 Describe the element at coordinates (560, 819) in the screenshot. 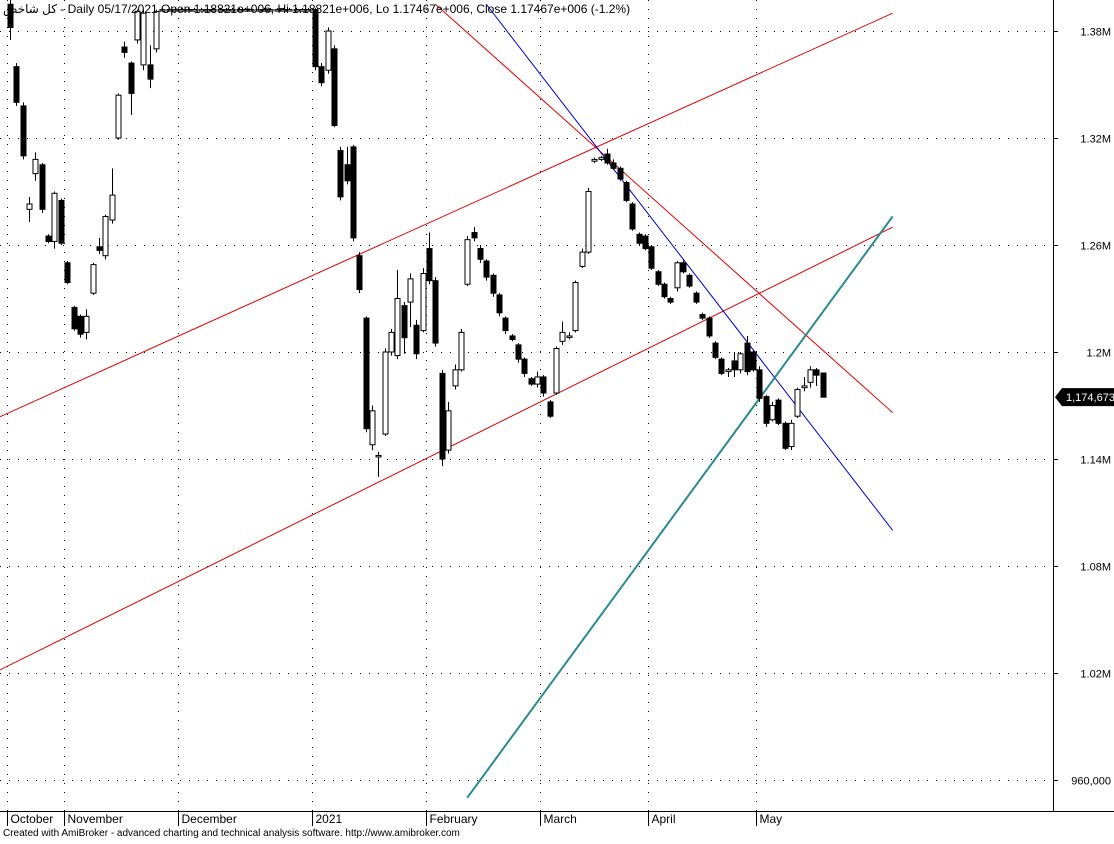

I see `x-tick-label: March` at that location.